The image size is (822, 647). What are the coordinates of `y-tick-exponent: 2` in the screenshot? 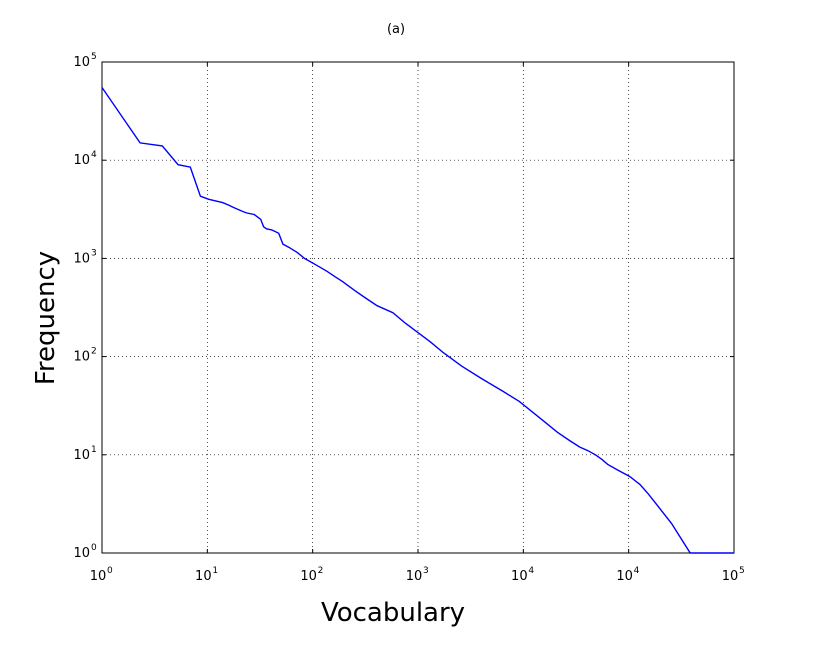 It's located at (94, 352).